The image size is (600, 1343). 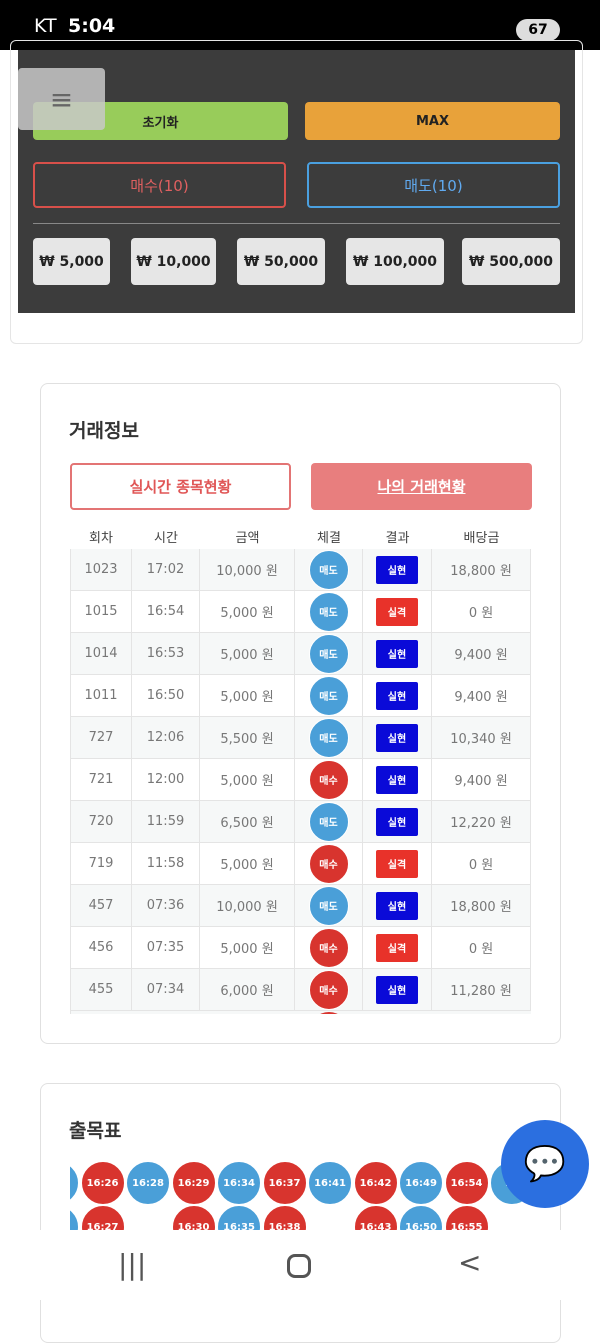 What do you see at coordinates (101, 906) in the screenshot?
I see `table-cell: 457` at bounding box center [101, 906].